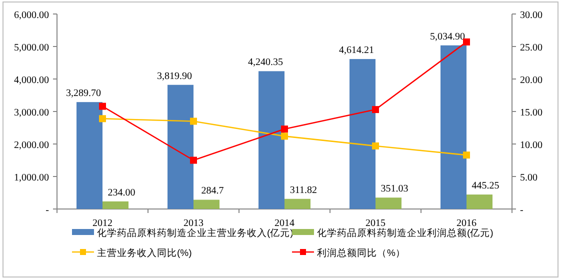 The image size is (561, 280). I want to click on y-tick-label: 2,000.00, so click(31, 145).